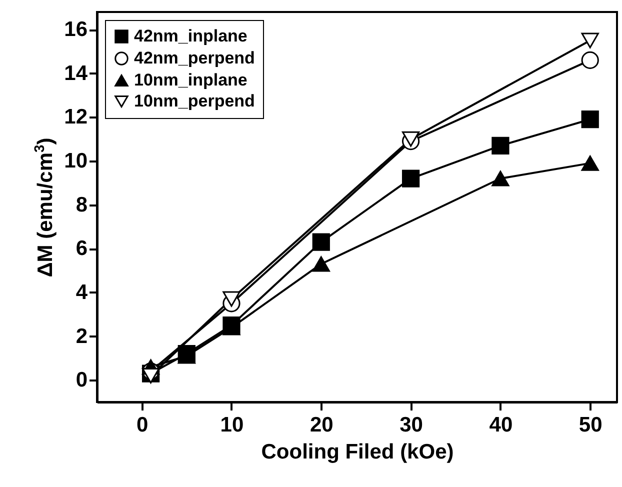  I want to click on legend-label: 42nm_perpend, so click(194, 58).